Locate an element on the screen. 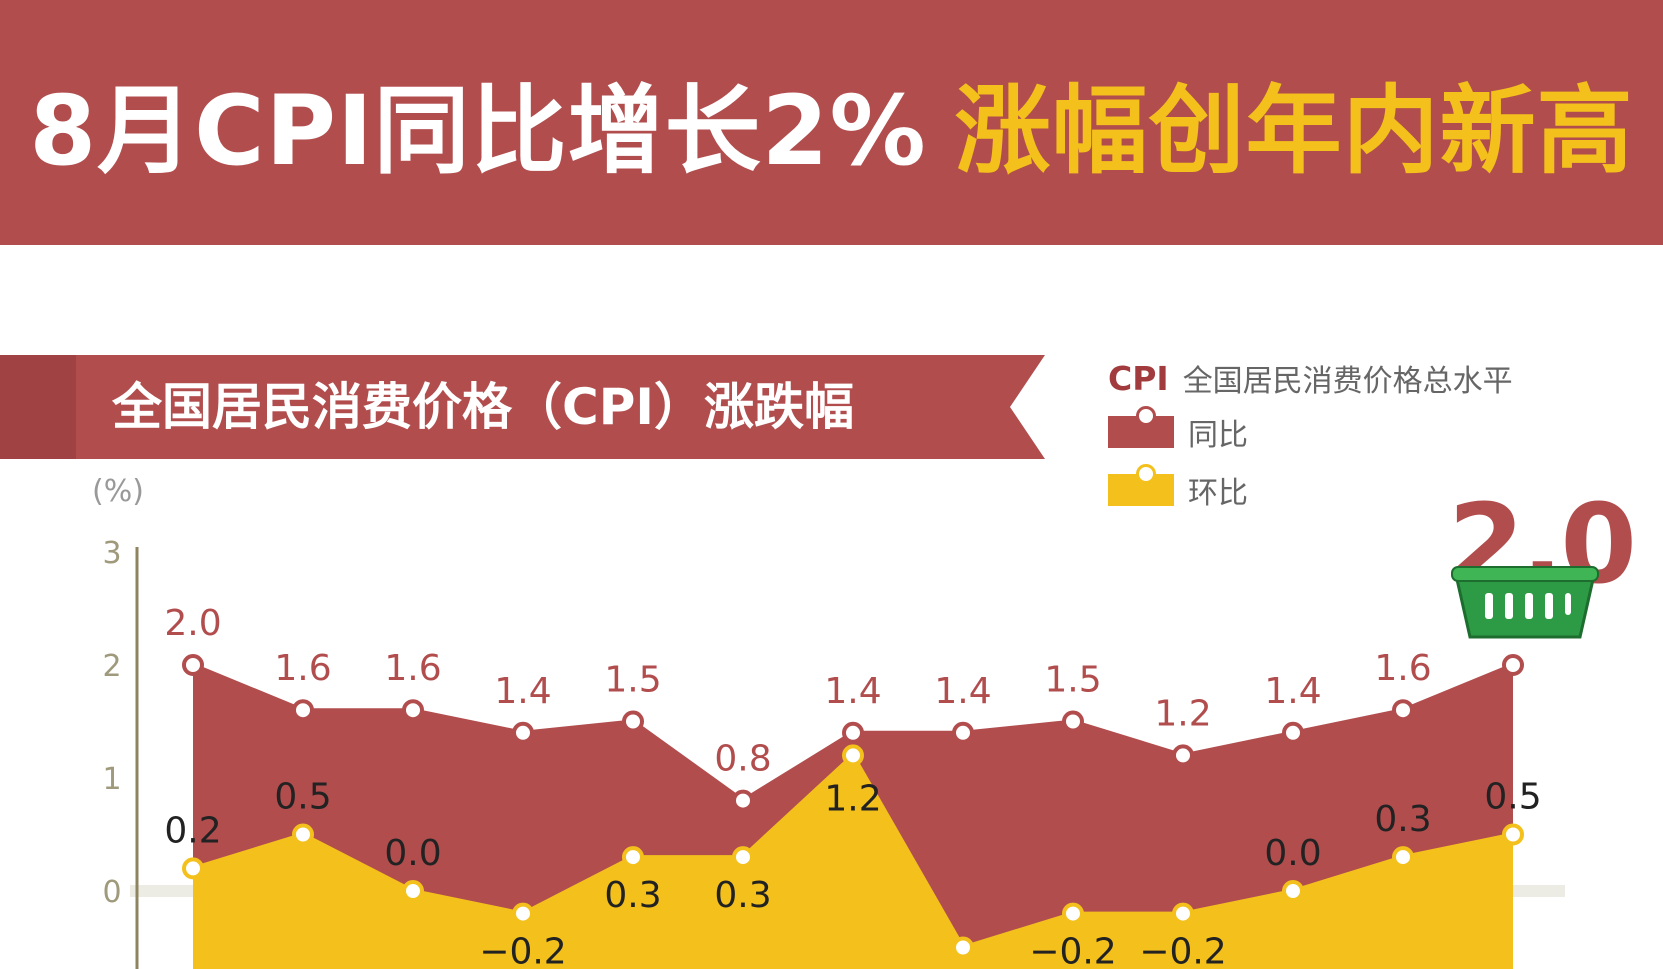 This screenshot has height=969, width=1663. yoy-data-label-9: 1.2 is located at coordinates (1182, 713).